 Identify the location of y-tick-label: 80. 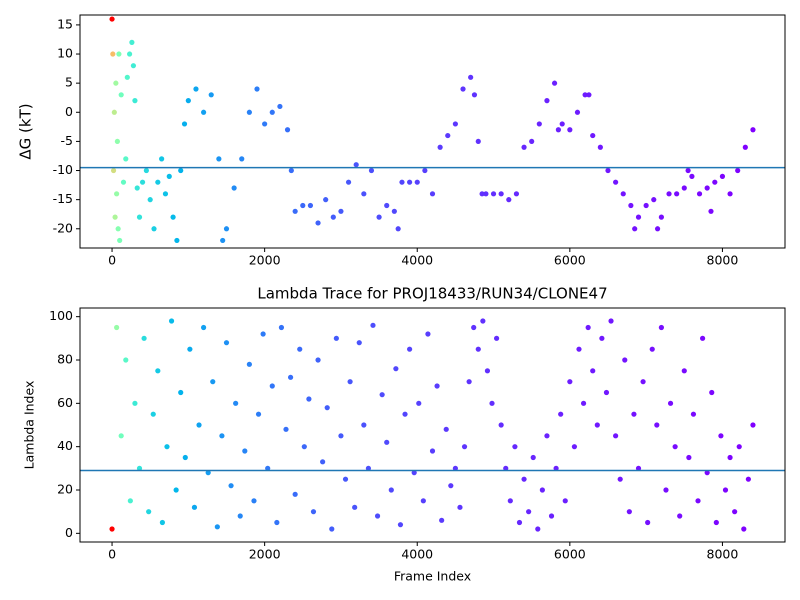
(65, 359).